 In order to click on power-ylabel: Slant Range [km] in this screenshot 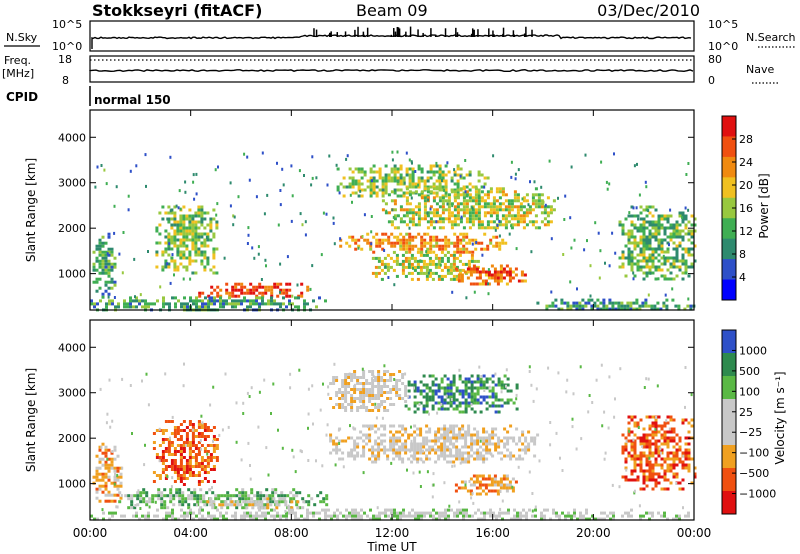, I will do `click(31, 210)`.